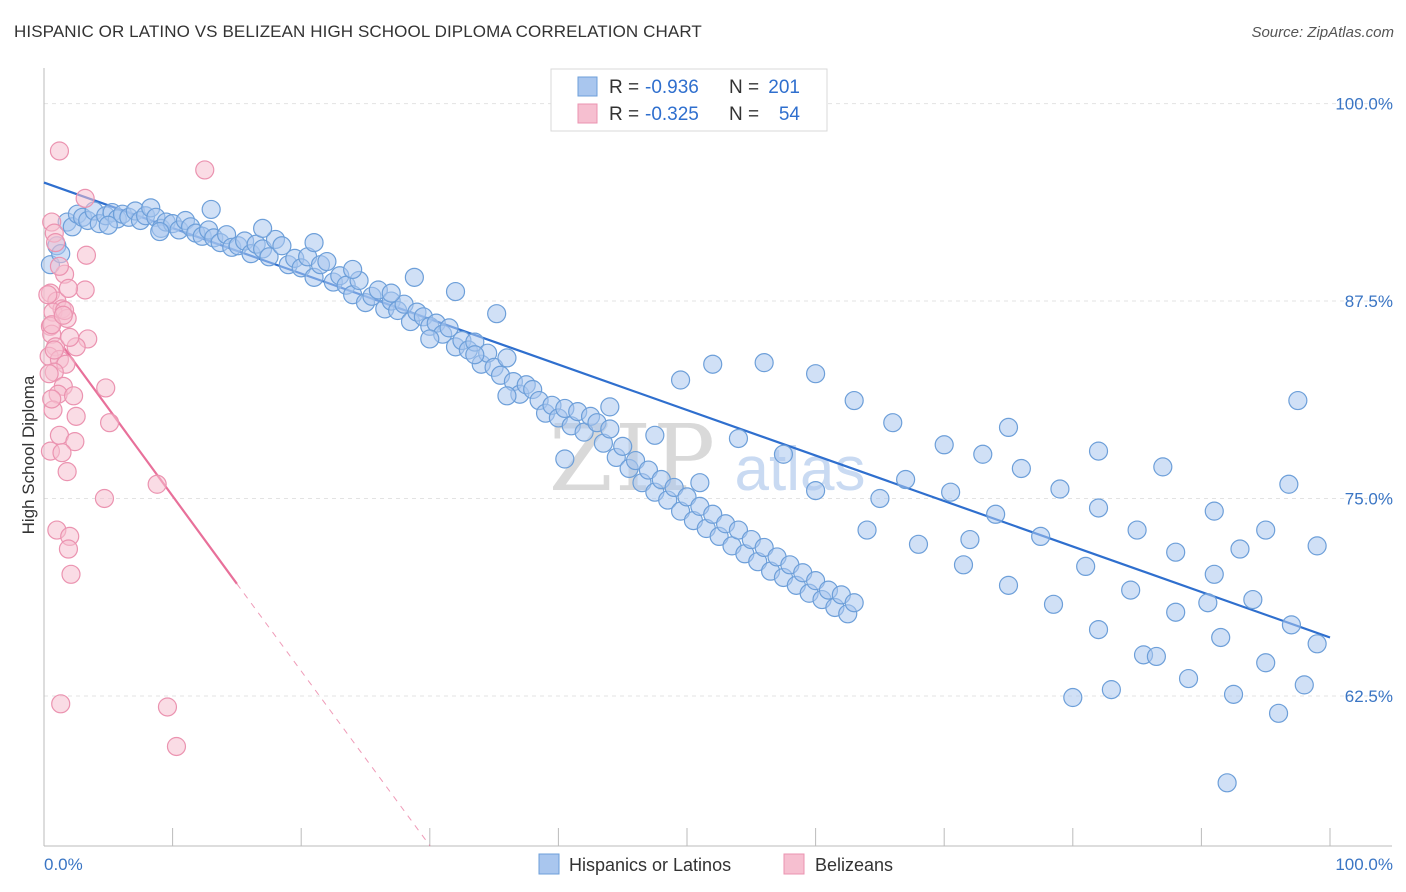  I want to click on bottom-legend-swatch-belizean, so click(794, 864).